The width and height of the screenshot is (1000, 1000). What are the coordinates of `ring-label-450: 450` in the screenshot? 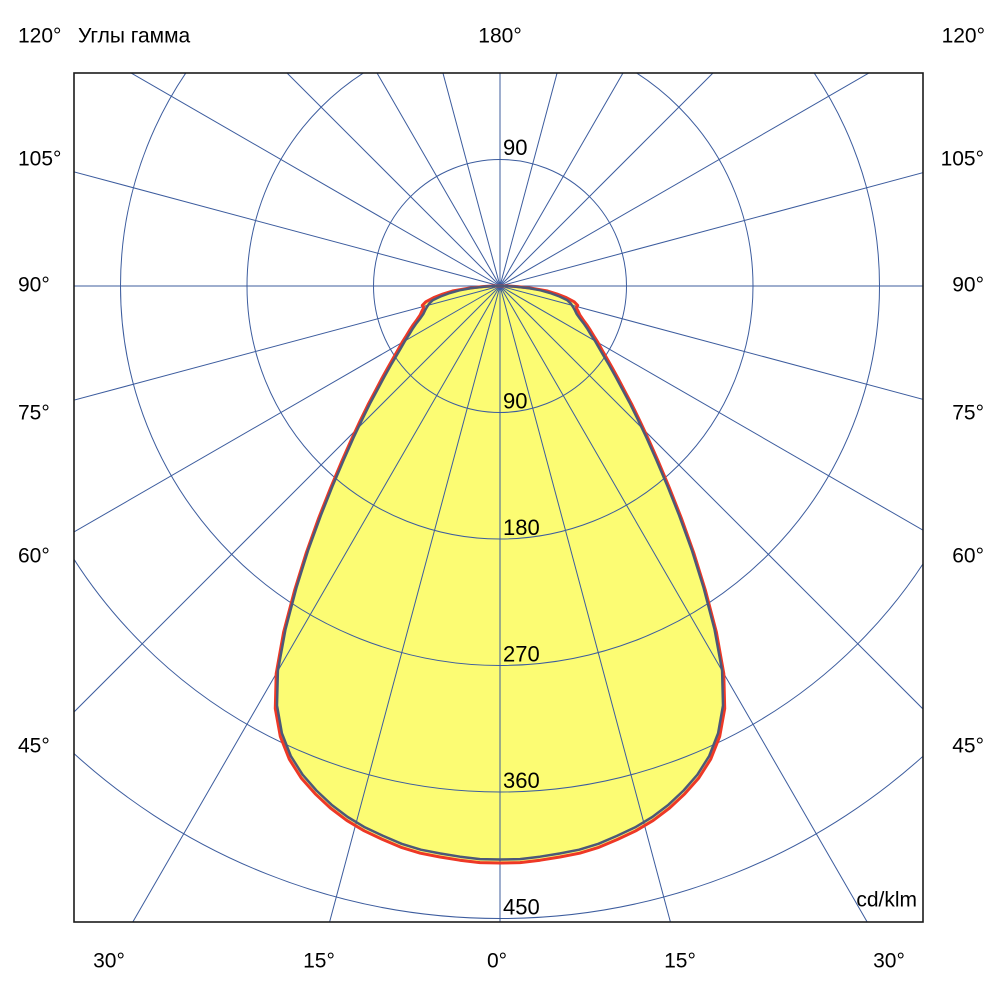 It's located at (521, 907).